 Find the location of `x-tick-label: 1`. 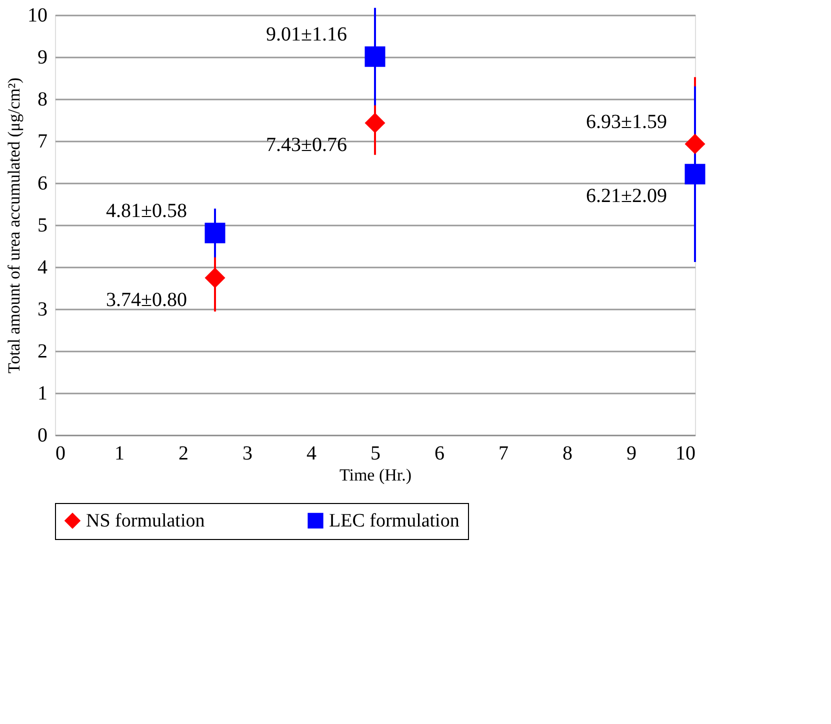

x-tick-label: 1 is located at coordinates (119, 453).